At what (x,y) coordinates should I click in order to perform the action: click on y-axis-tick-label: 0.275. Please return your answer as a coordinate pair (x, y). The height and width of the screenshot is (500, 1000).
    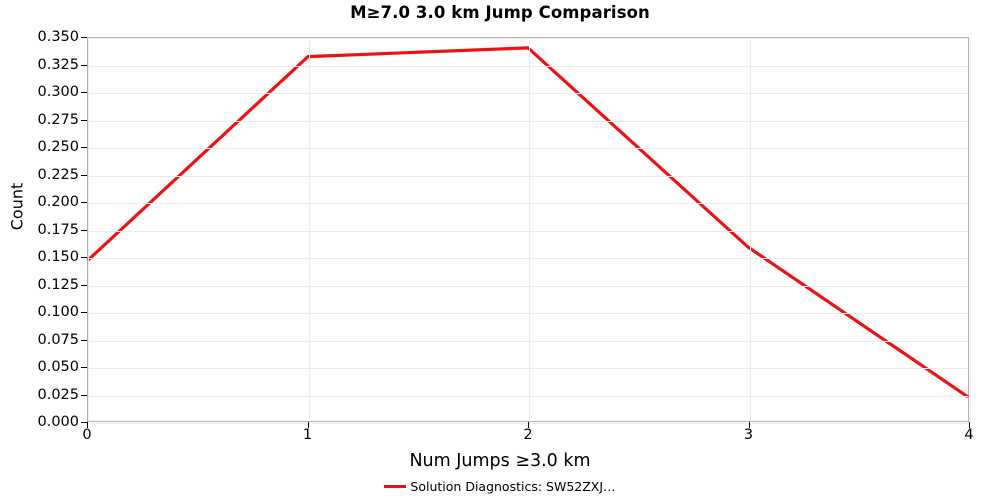
    Looking at the image, I should click on (58, 119).